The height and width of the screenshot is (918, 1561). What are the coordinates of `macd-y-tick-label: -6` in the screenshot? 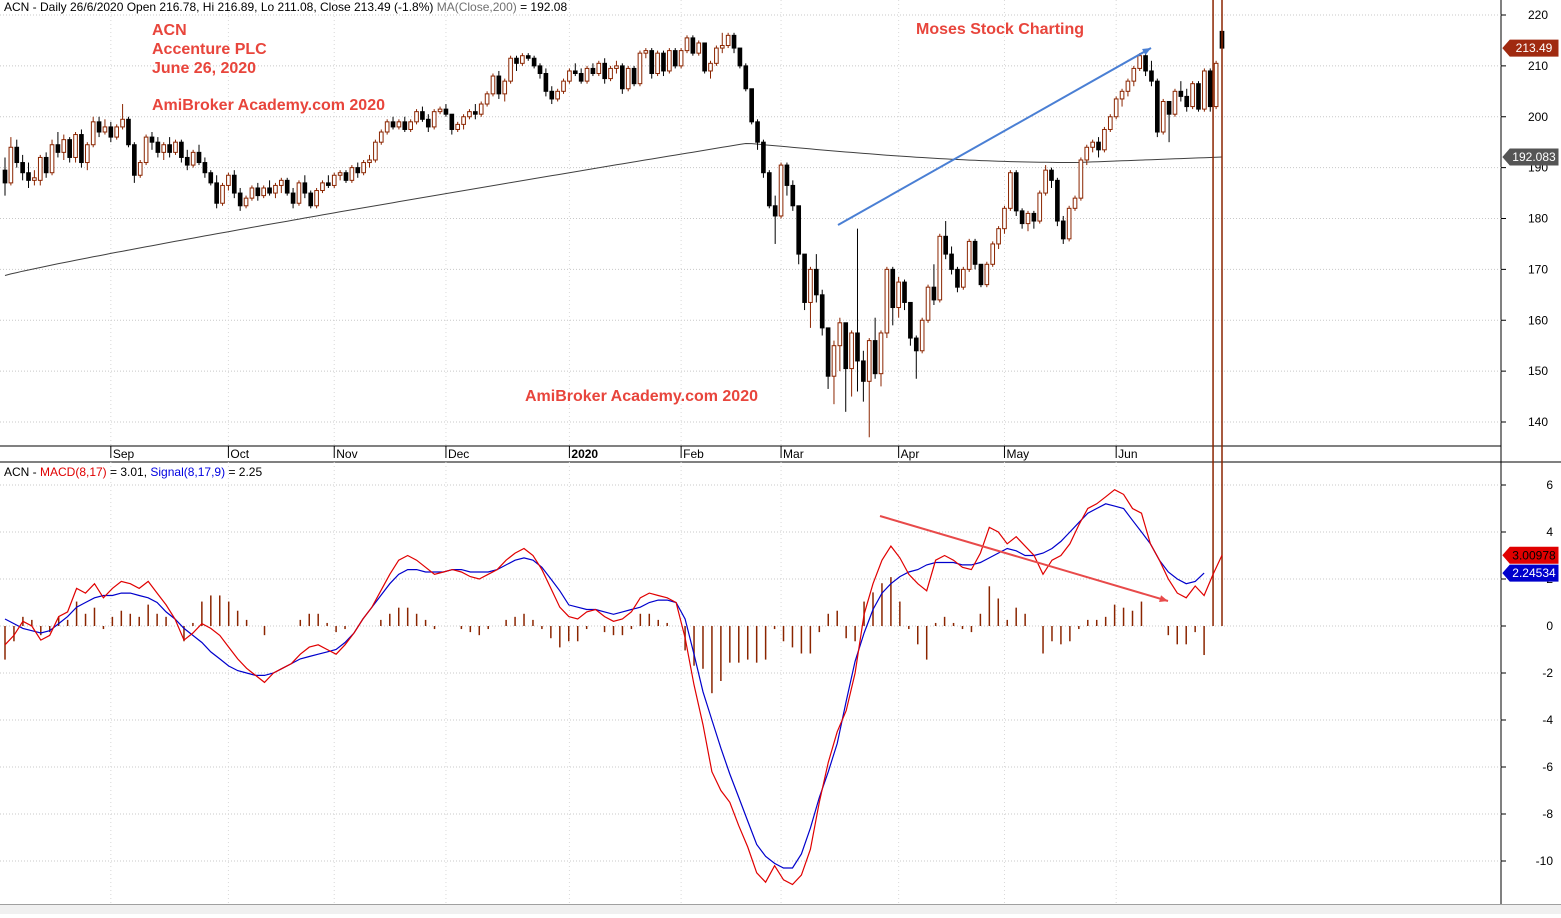 It's located at (1547, 767).